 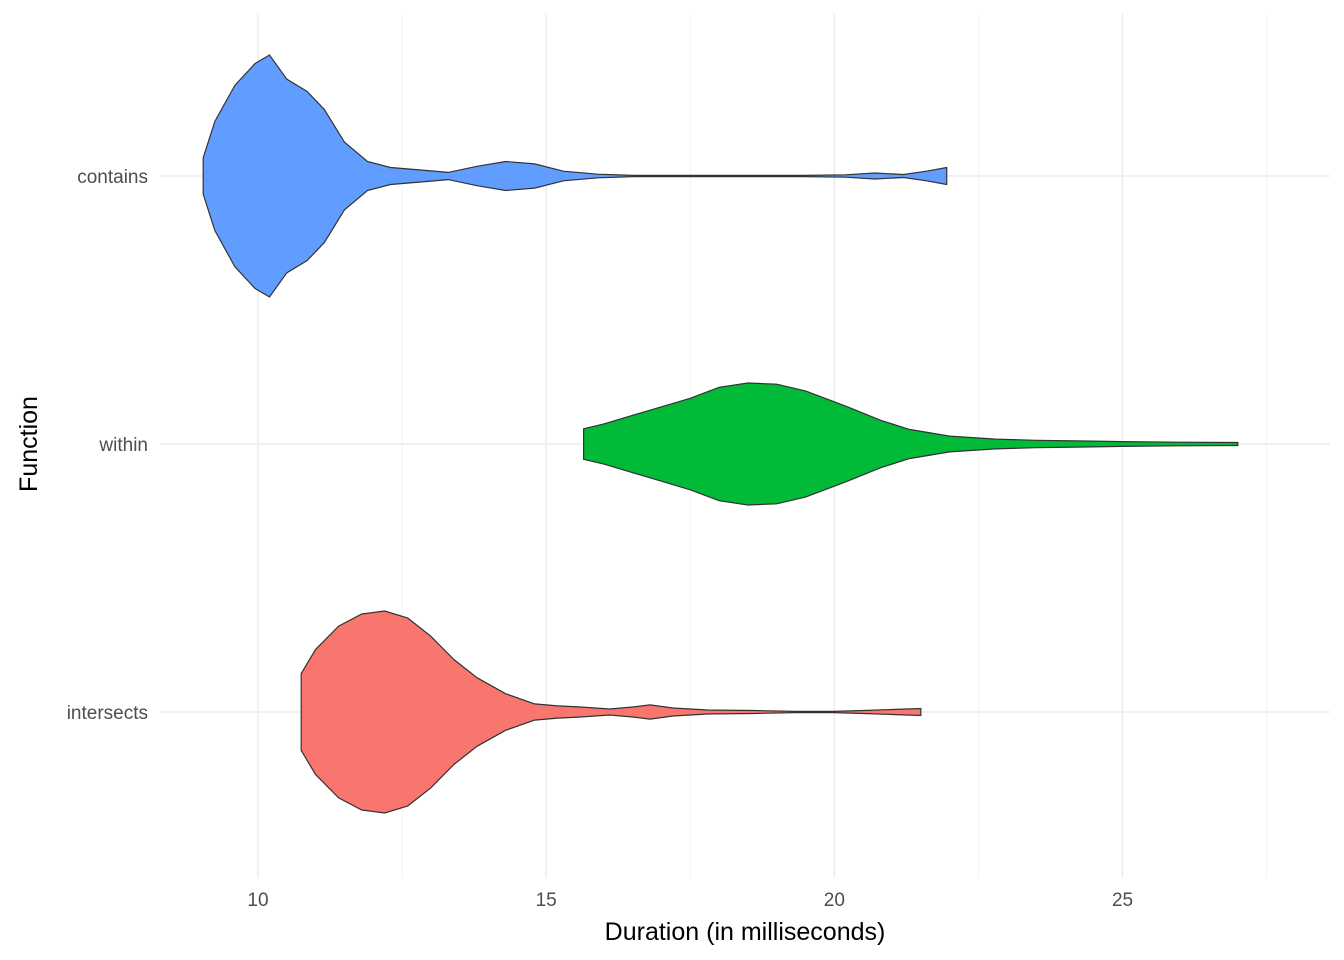 I want to click on y-tick-labels: intersects within contains, so click(x=107, y=445).